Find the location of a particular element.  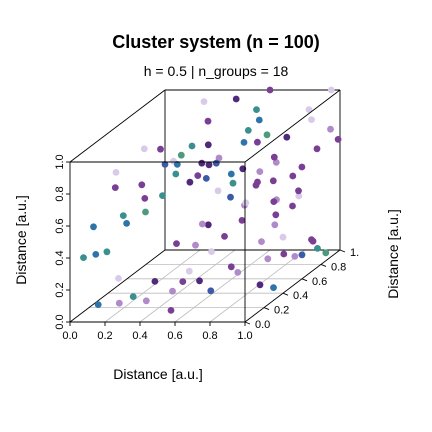

z-tick-label: 0.6 is located at coordinates (60, 225).